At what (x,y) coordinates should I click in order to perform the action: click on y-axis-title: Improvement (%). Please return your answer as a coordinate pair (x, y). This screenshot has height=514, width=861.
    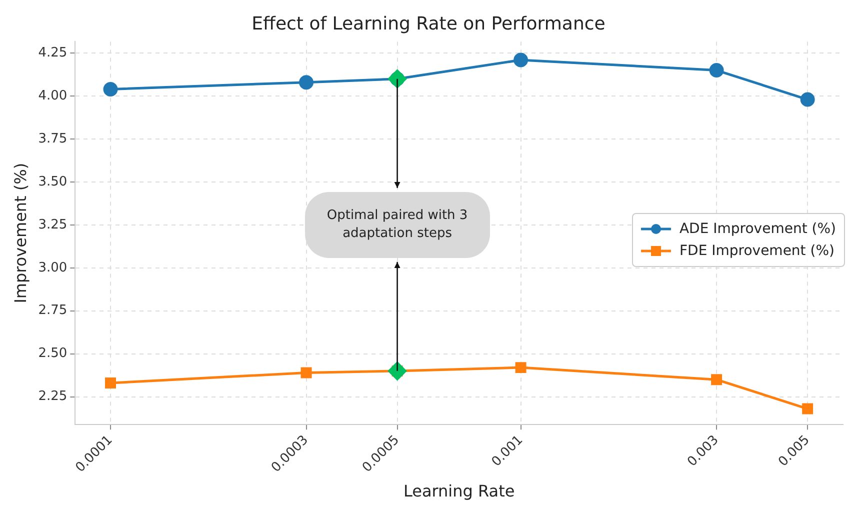
    Looking at the image, I should click on (20, 233).